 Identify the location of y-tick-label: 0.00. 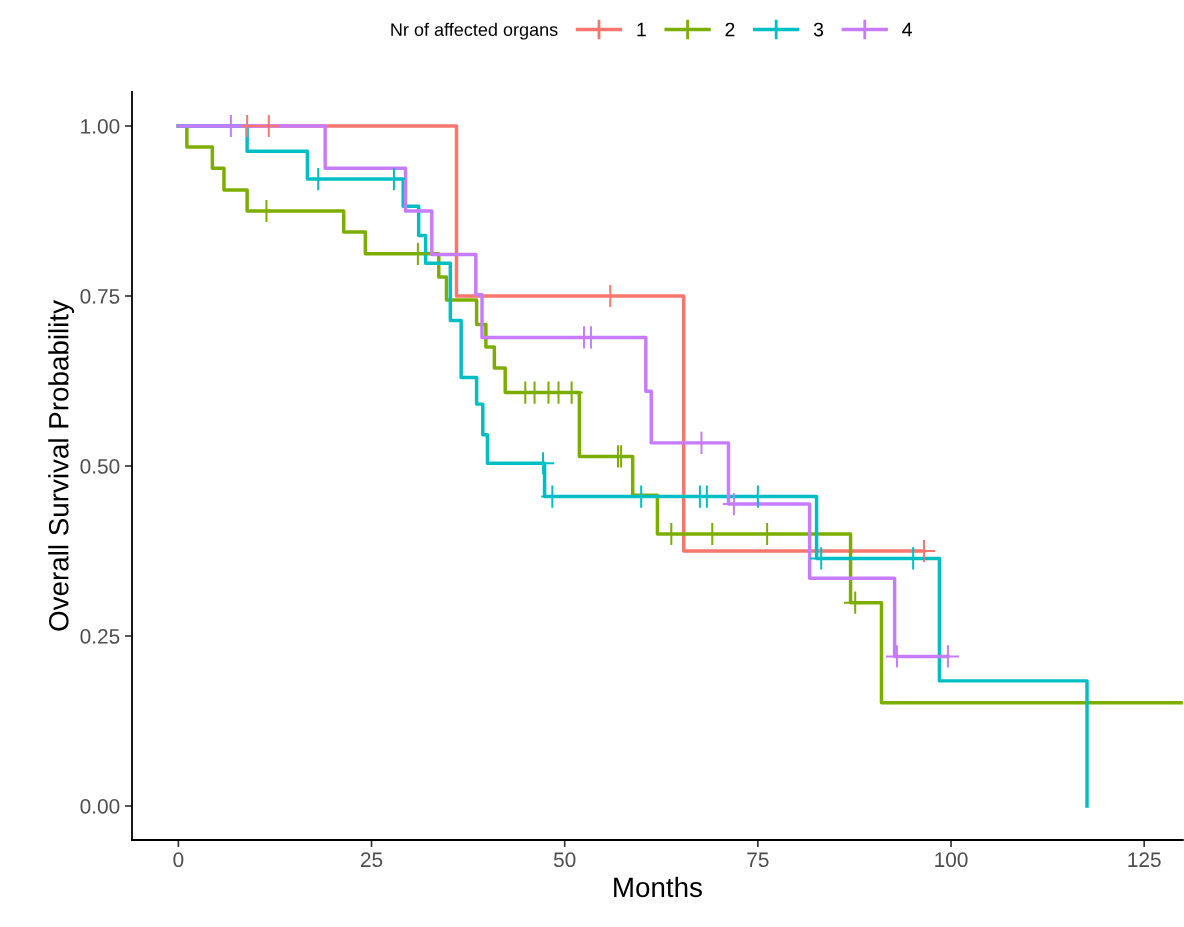
(100, 806).